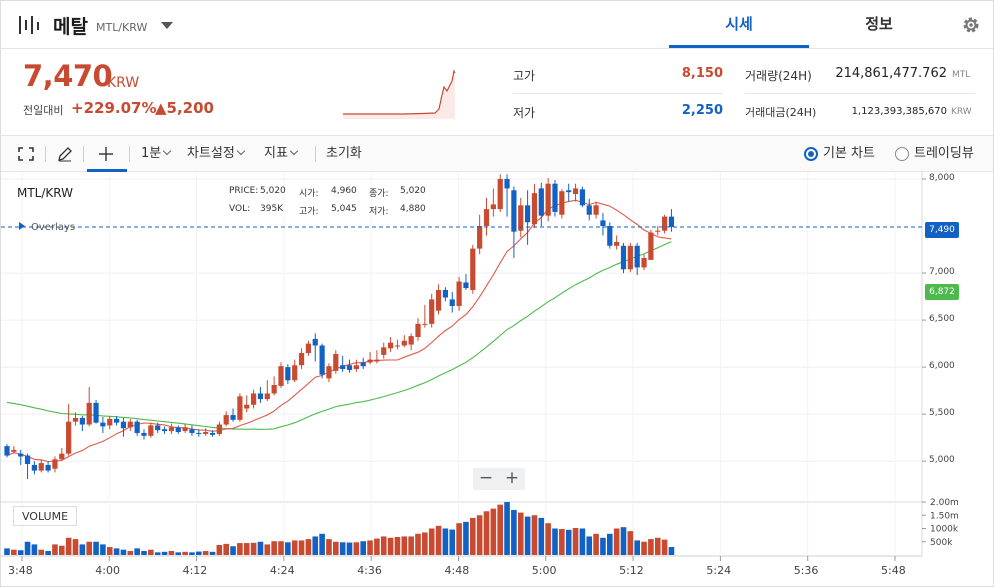 Image resolution: width=994 pixels, height=587 pixels. I want to click on tradingview-label: 트레이딩뷰, so click(944, 153).